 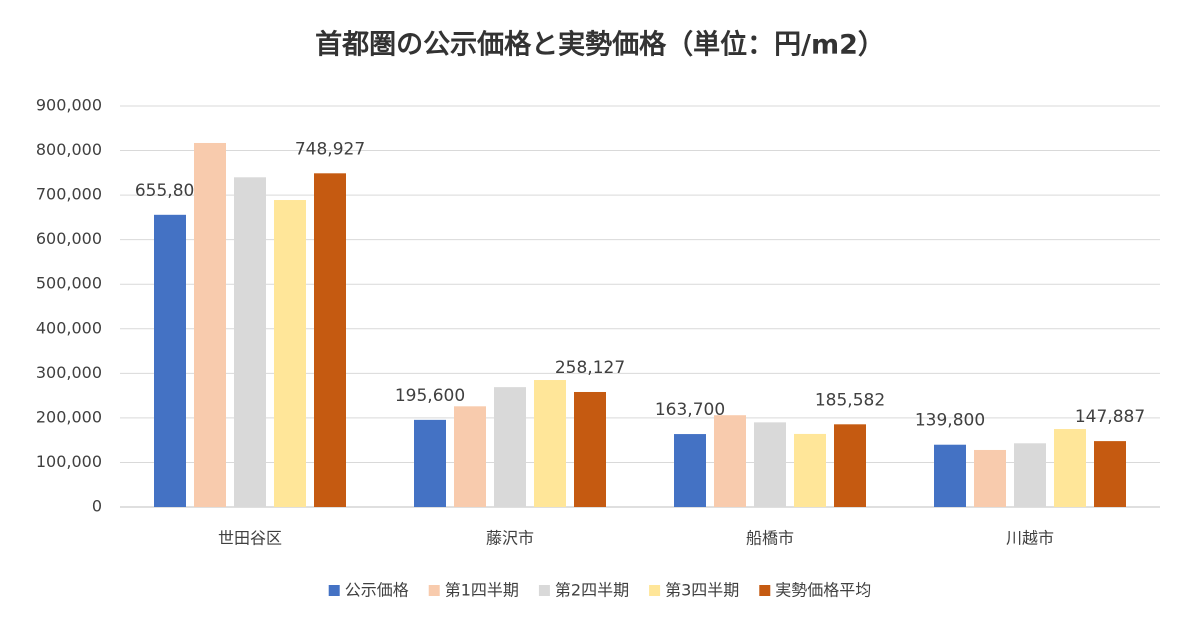 I want to click on data-label: 655,800, so click(x=170, y=191).